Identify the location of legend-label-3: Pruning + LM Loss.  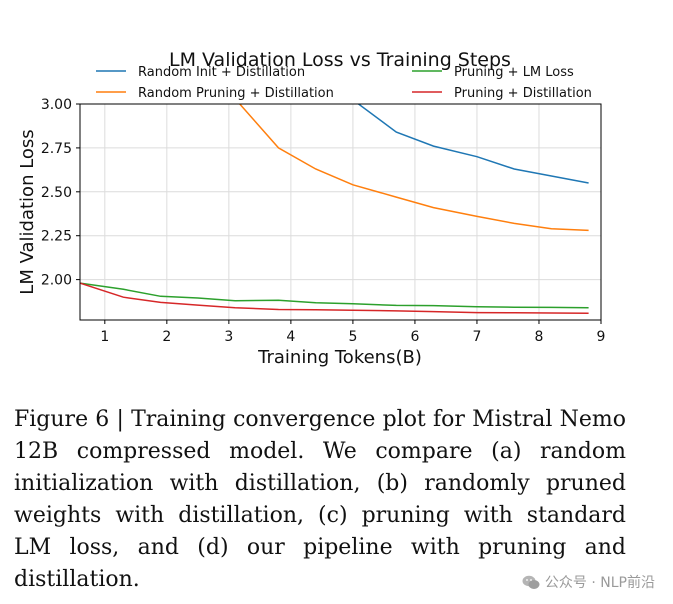
(514, 72).